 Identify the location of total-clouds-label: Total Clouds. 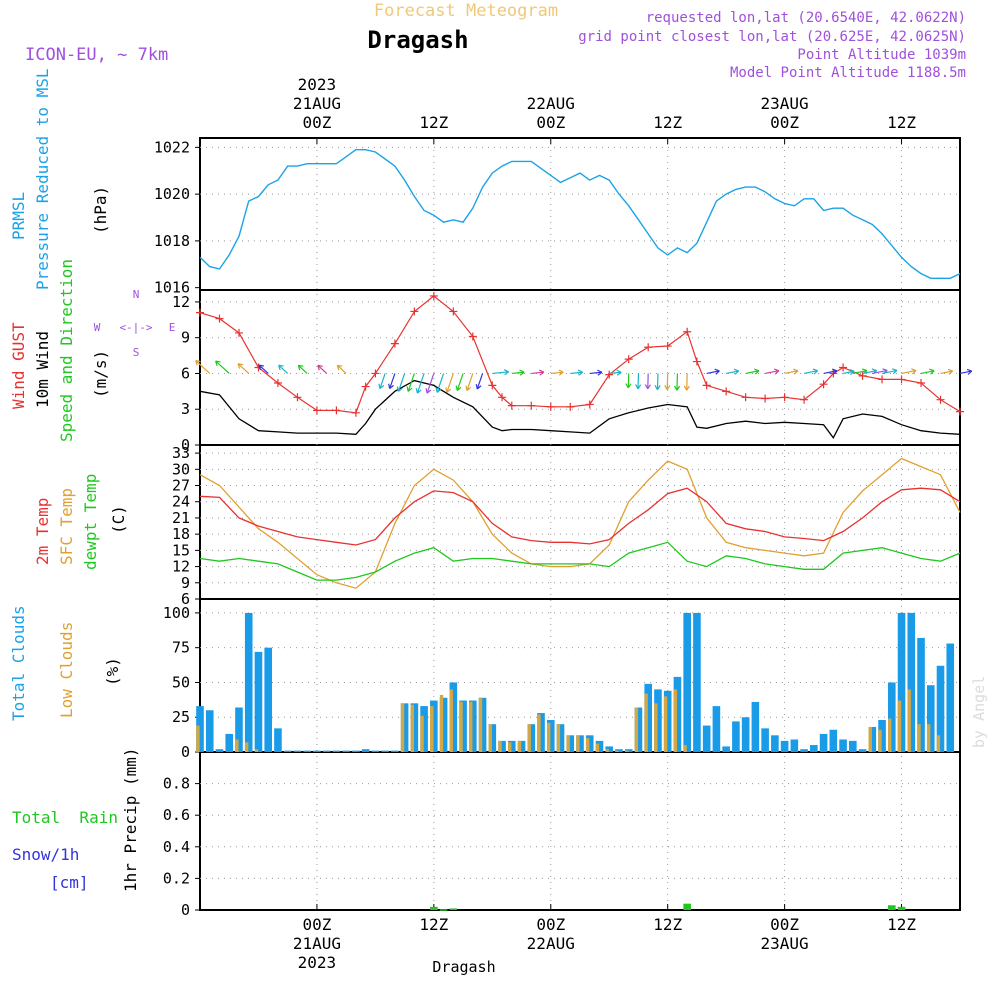
(18, 663).